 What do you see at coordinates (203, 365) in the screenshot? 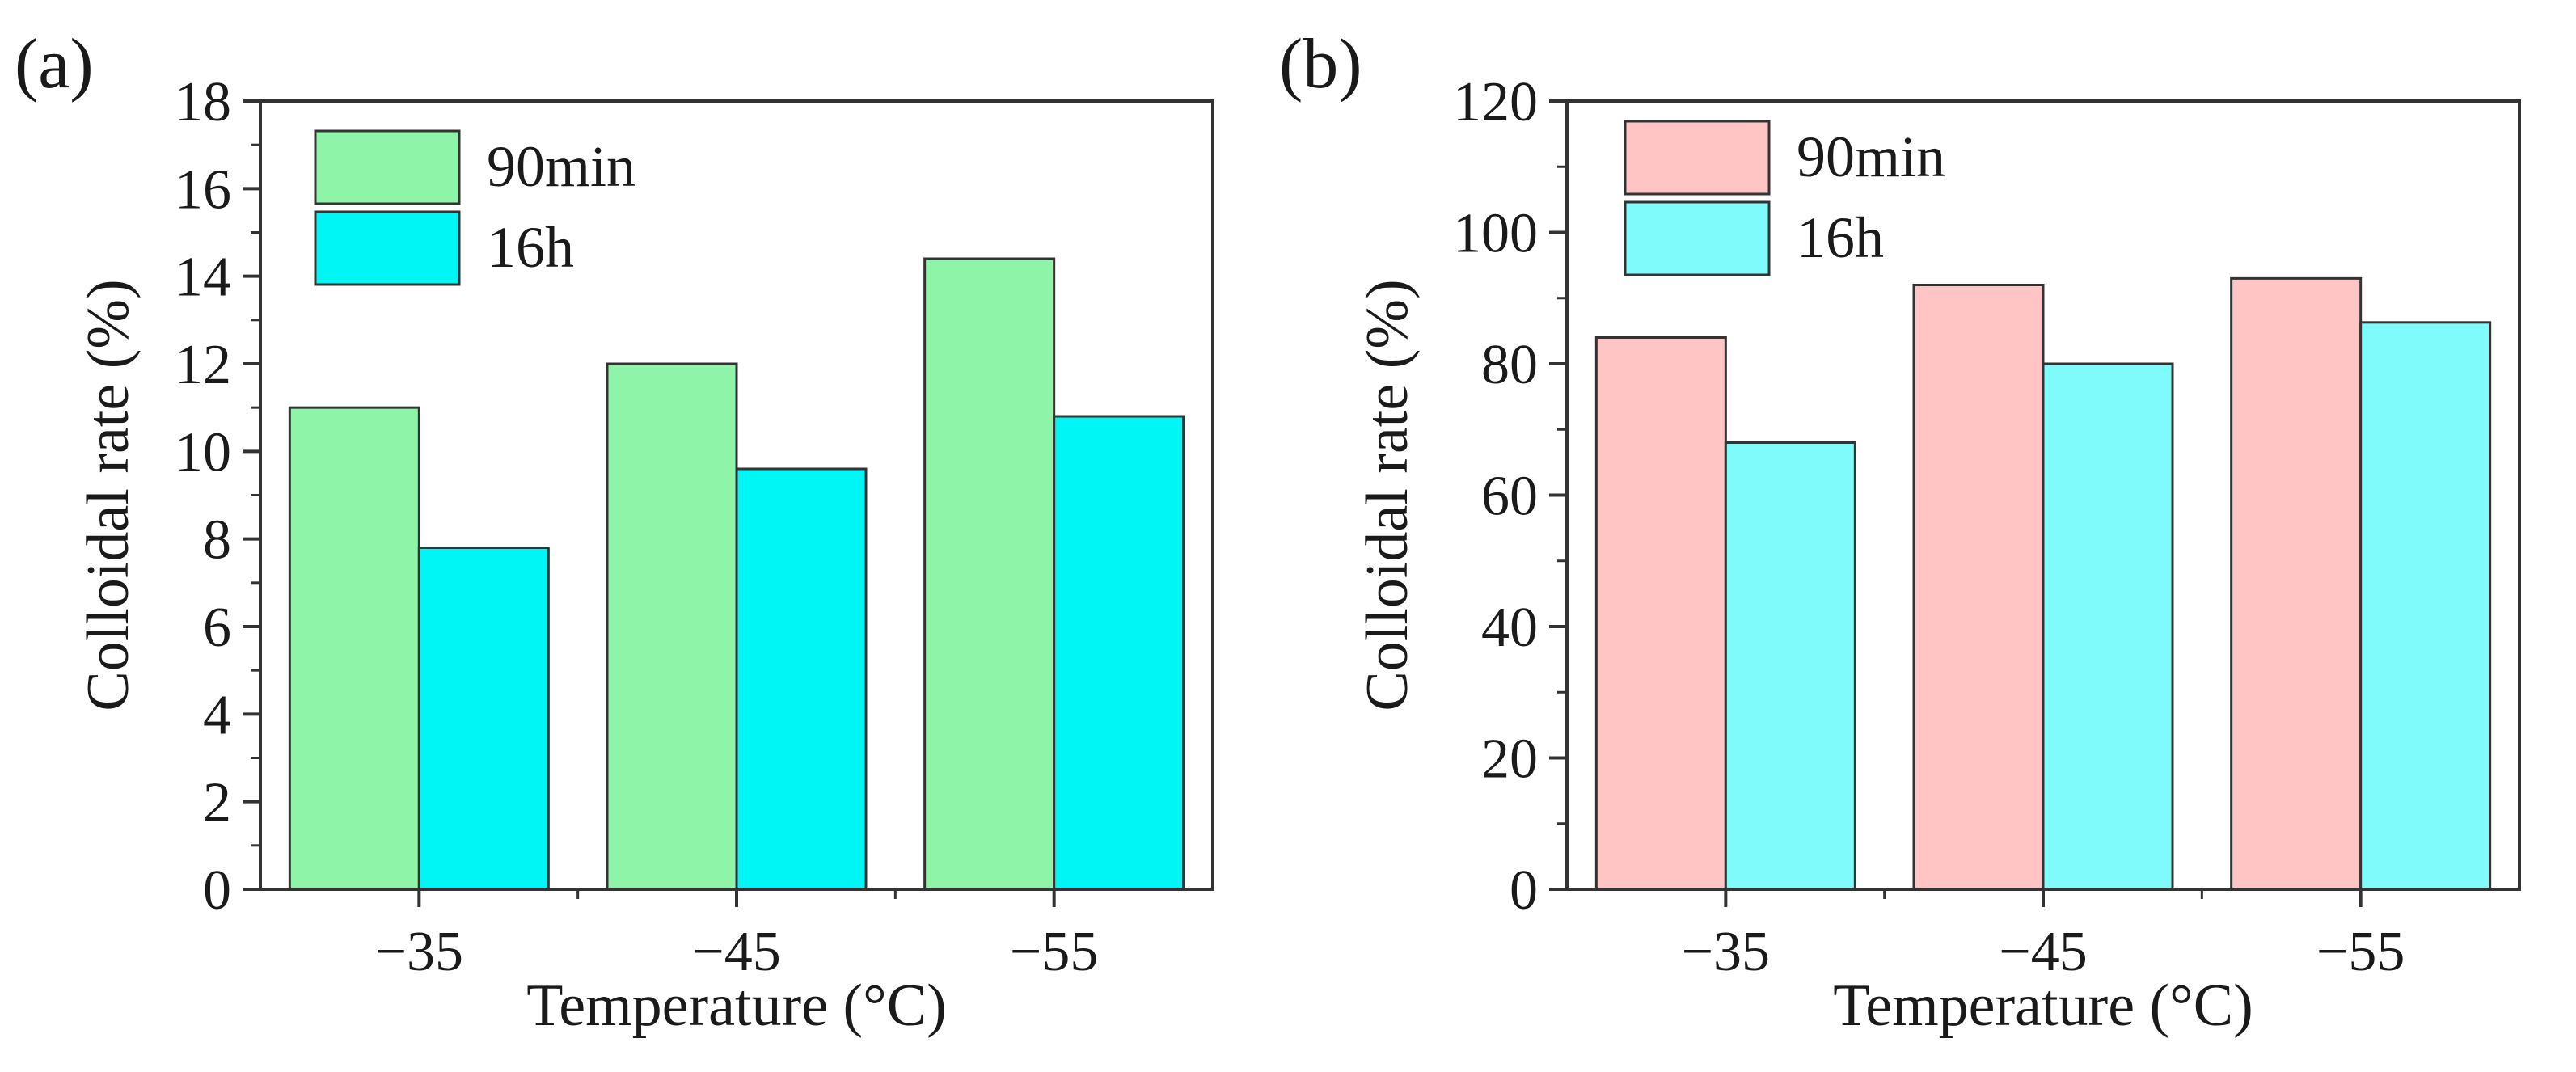
I see `y-tick-label: 12` at bounding box center [203, 365].